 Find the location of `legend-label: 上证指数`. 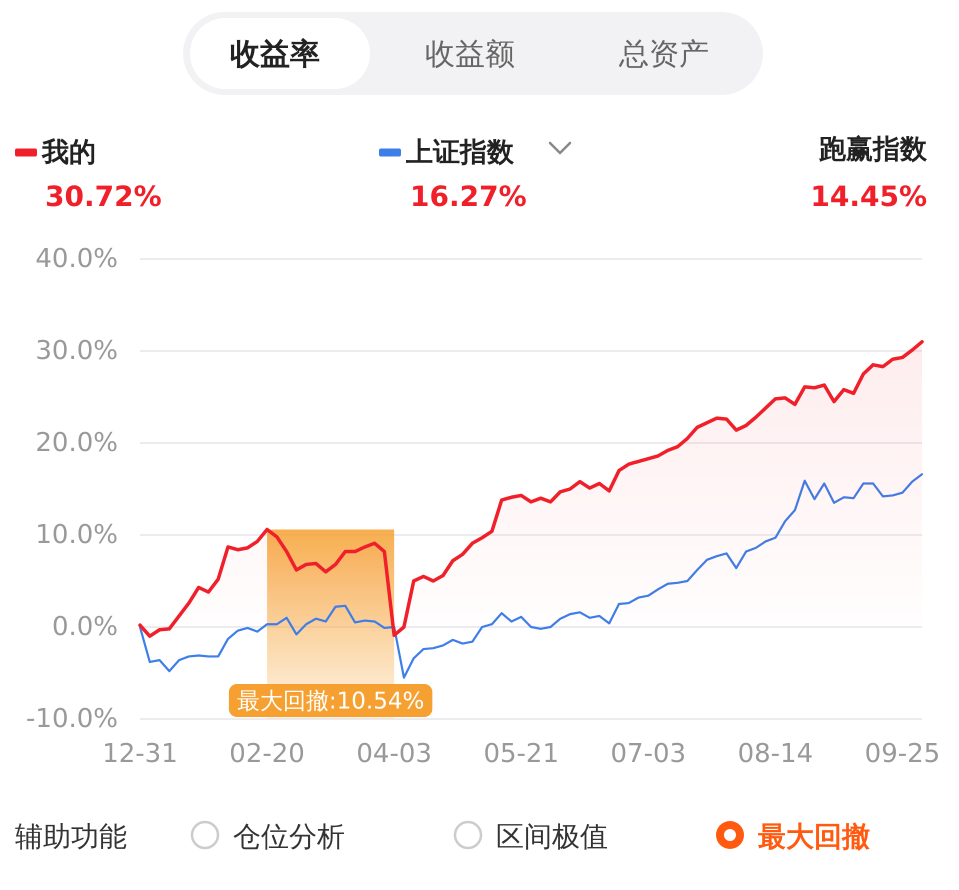

legend-label: 上证指数 is located at coordinates (460, 152).